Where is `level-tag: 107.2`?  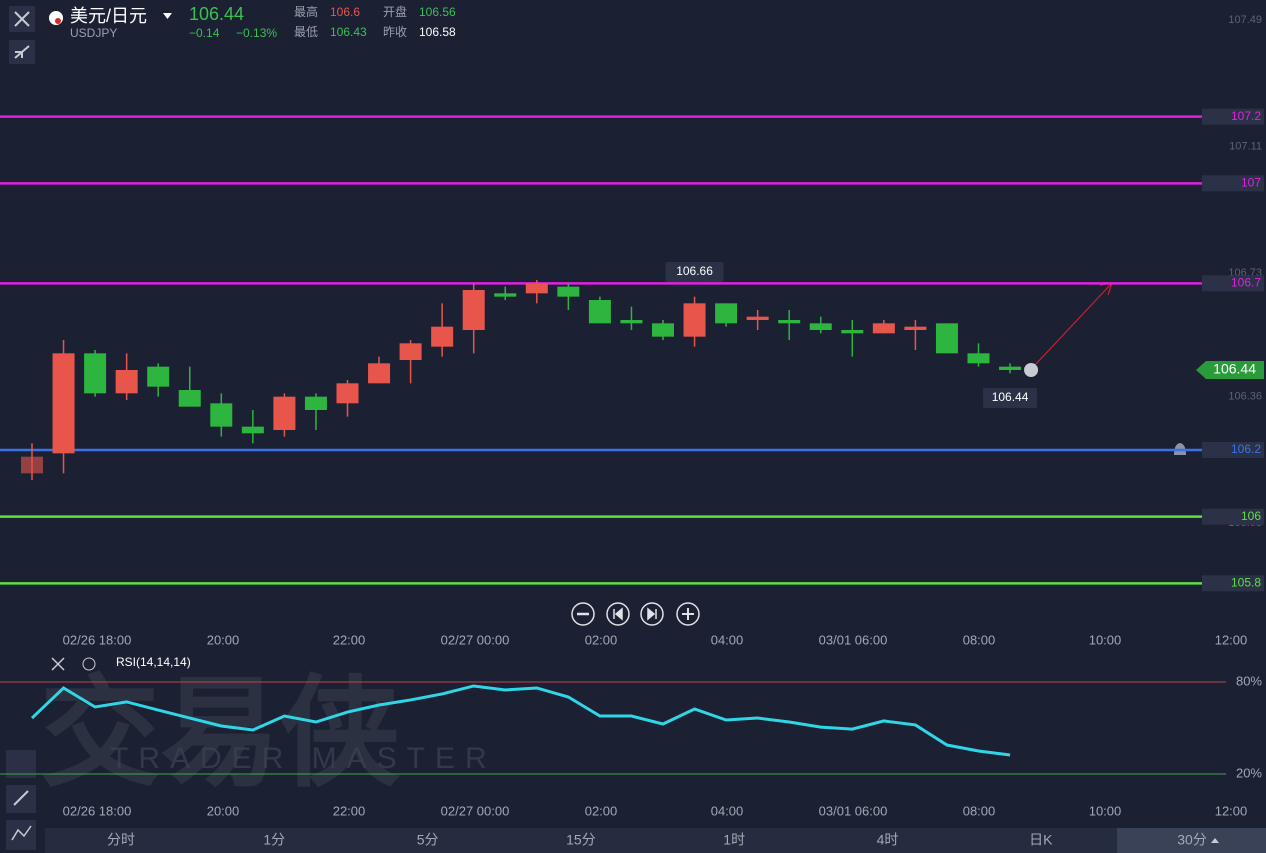 level-tag: 107.2 is located at coordinates (1246, 116).